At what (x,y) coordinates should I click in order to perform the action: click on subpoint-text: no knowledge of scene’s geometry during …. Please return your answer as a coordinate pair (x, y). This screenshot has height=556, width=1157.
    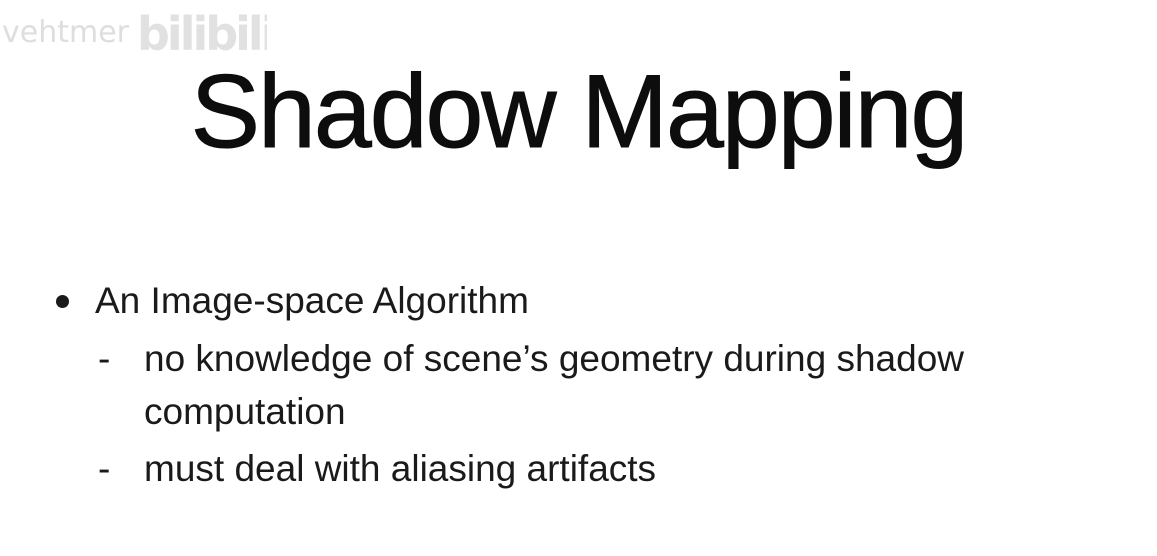
    Looking at the image, I should click on (554, 358).